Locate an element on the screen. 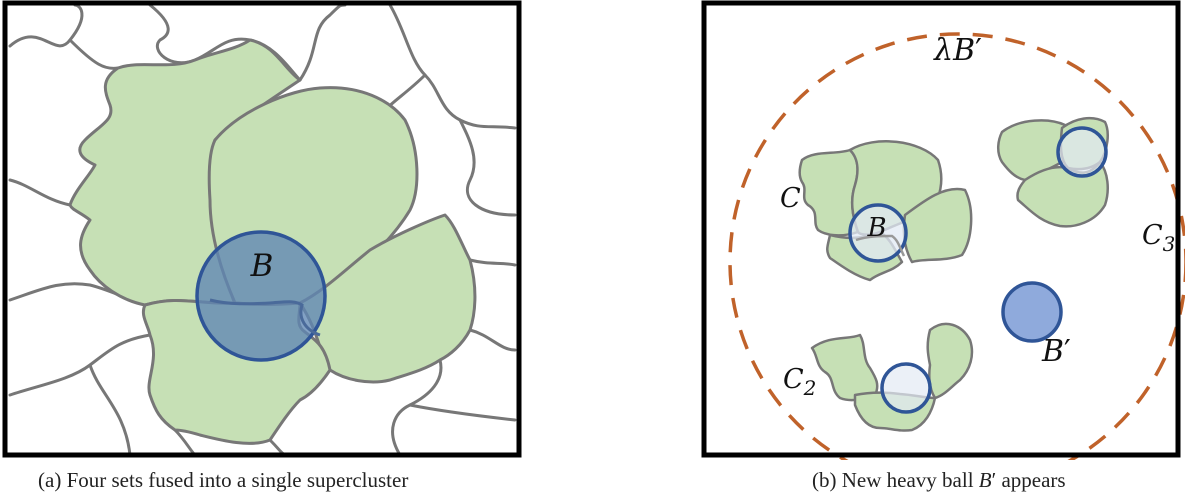 This screenshot has width=1188, height=504. ball-c2 is located at coordinates (906, 388).